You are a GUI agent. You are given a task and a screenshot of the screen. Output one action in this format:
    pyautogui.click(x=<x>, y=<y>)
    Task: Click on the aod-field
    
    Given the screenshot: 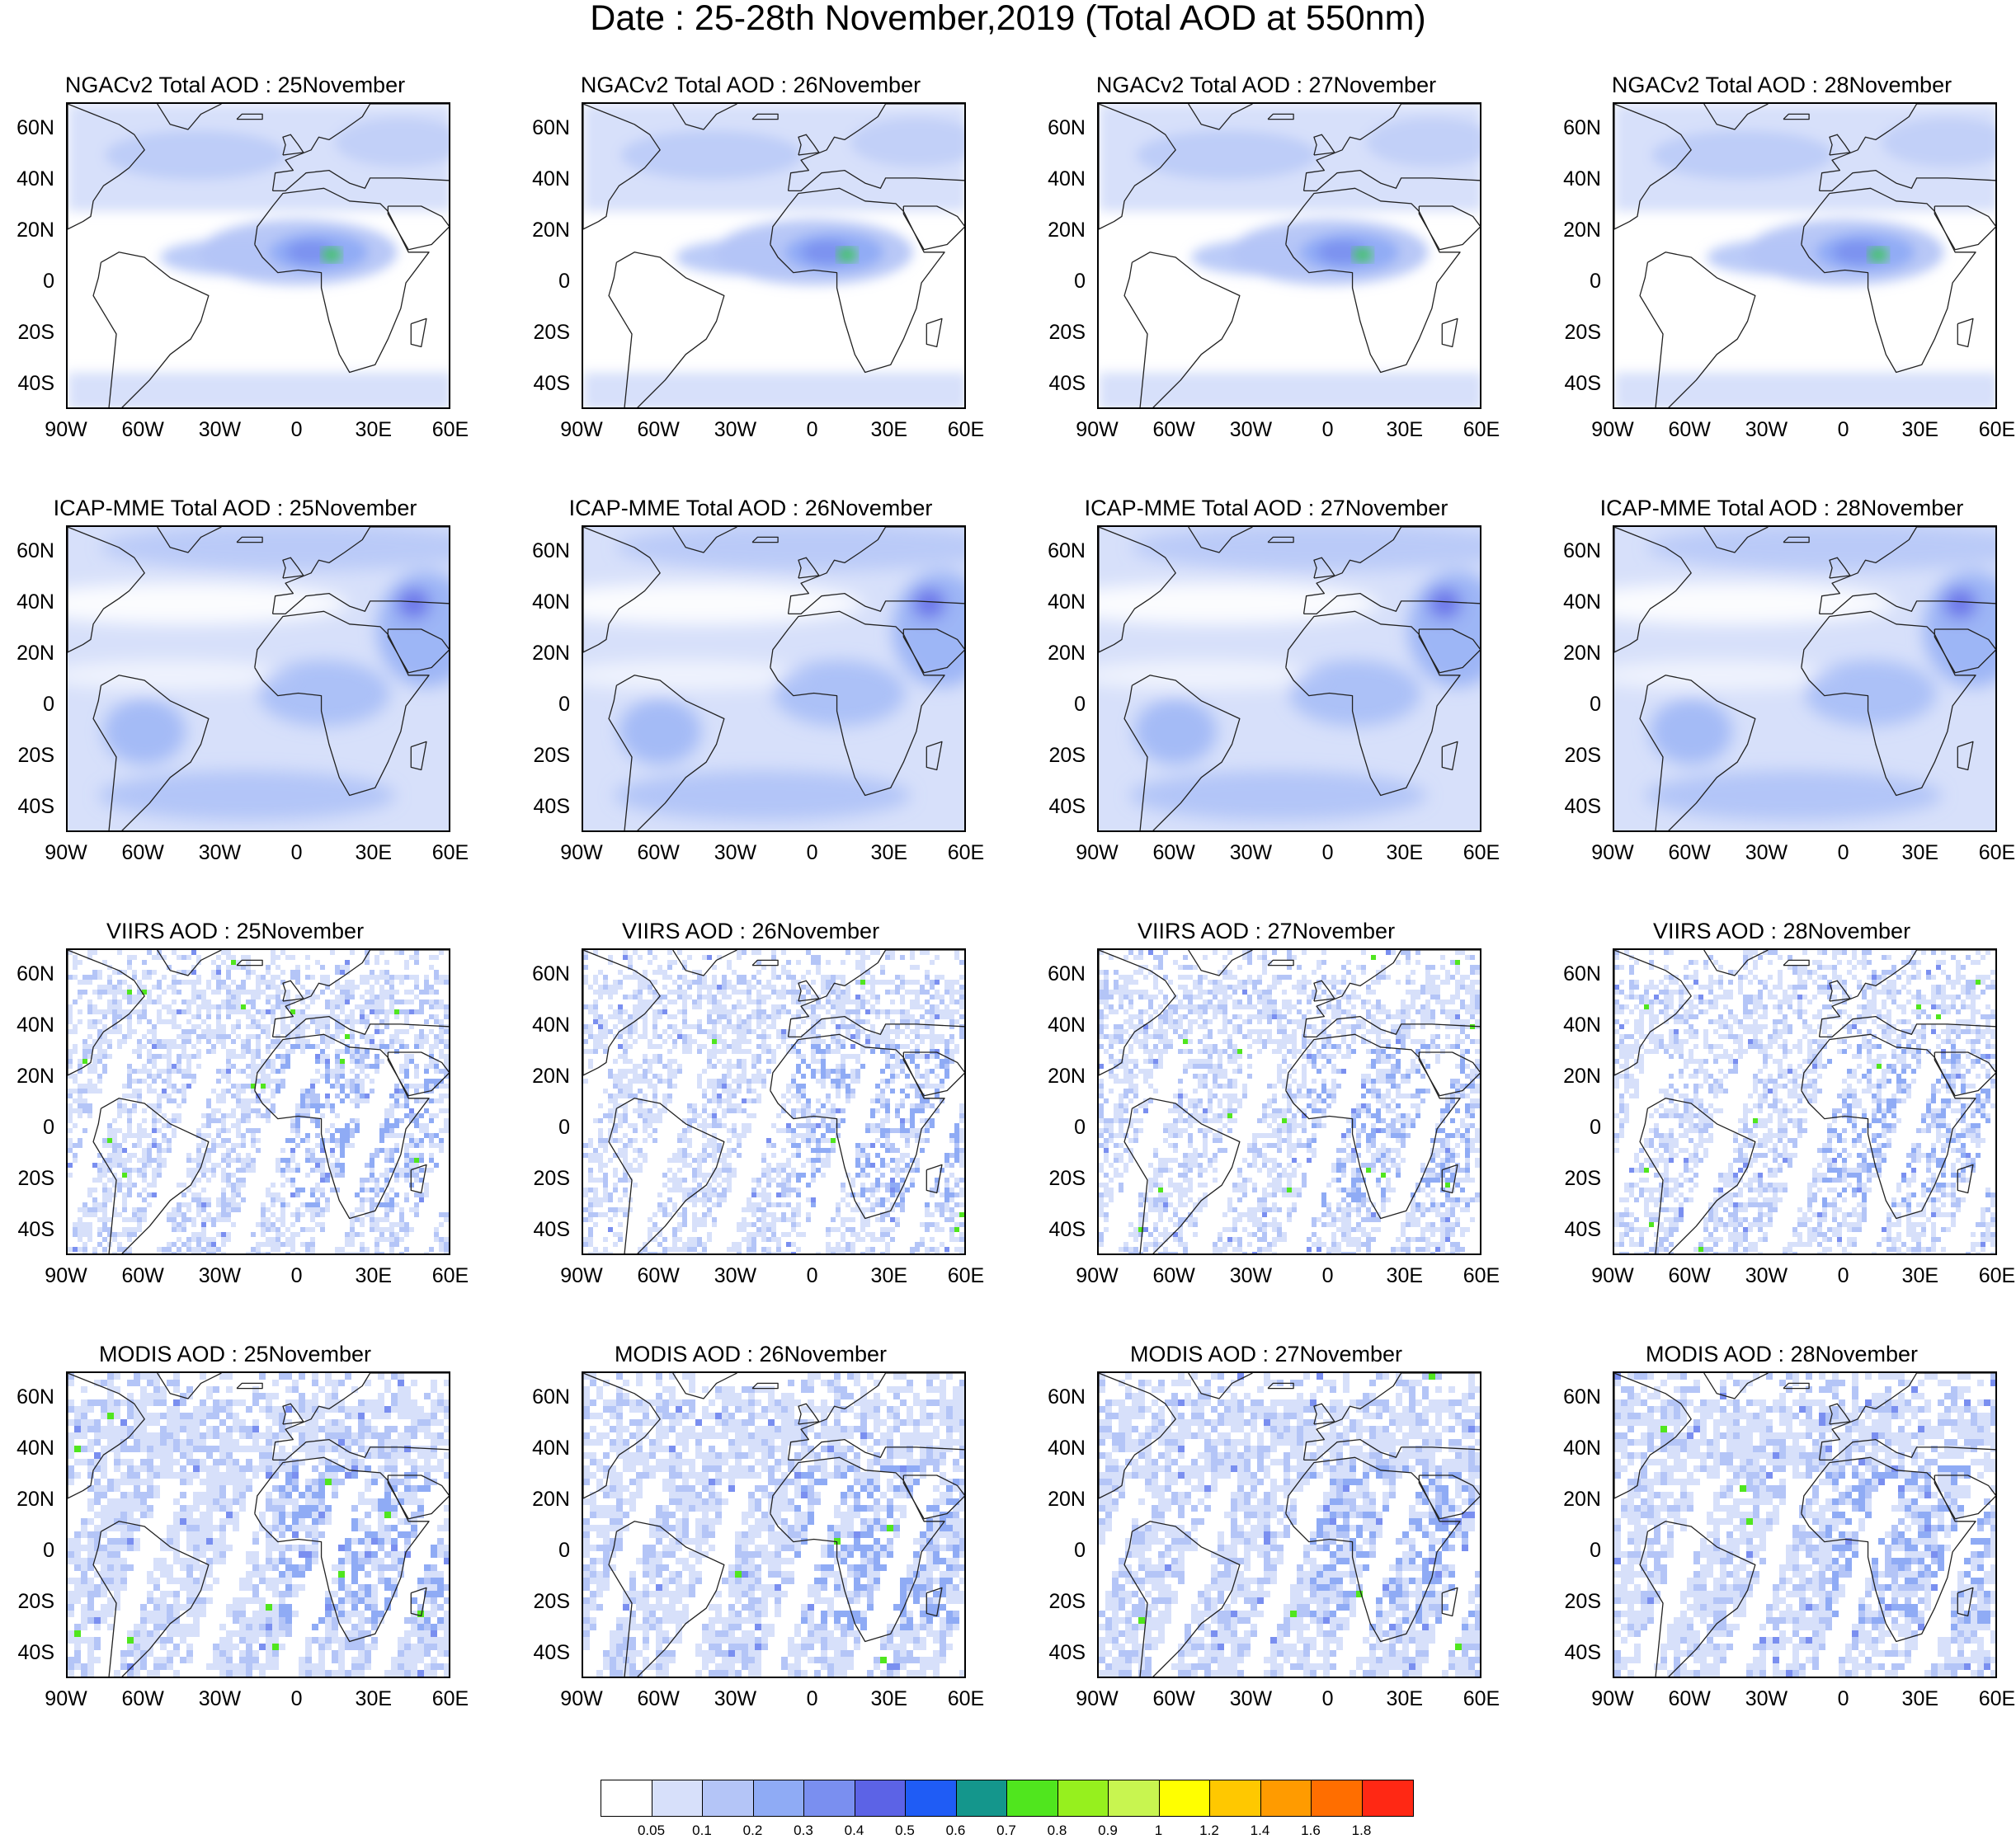 What is the action you would take?
    pyautogui.click(x=774, y=1102)
    